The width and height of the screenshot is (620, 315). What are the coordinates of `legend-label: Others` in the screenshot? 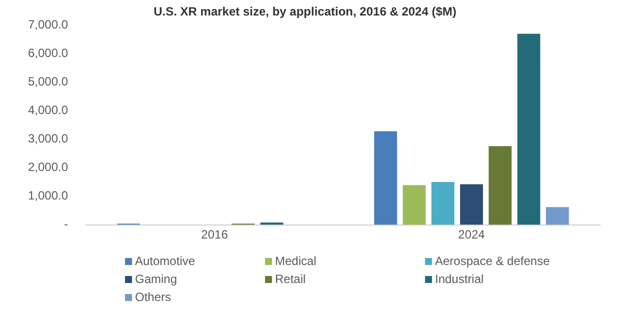 It's located at (153, 297).